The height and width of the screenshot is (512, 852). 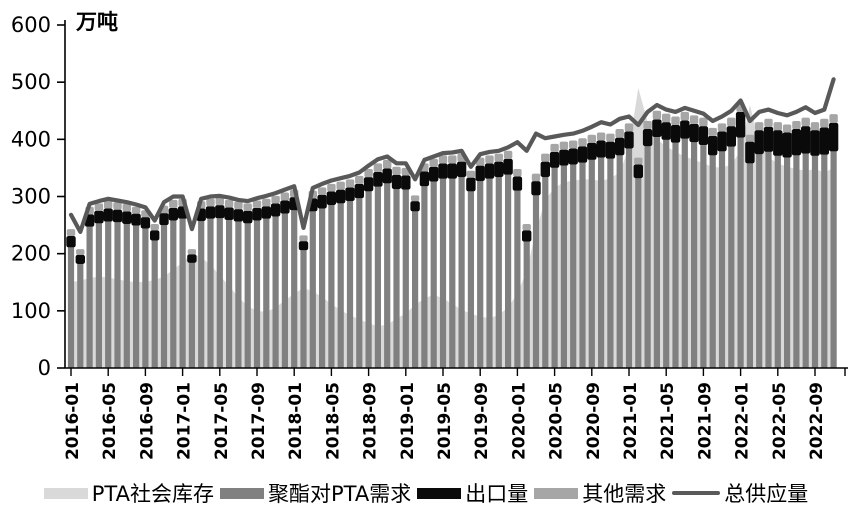 I want to click on x-tick-label: 2016-01, so click(x=73, y=421).